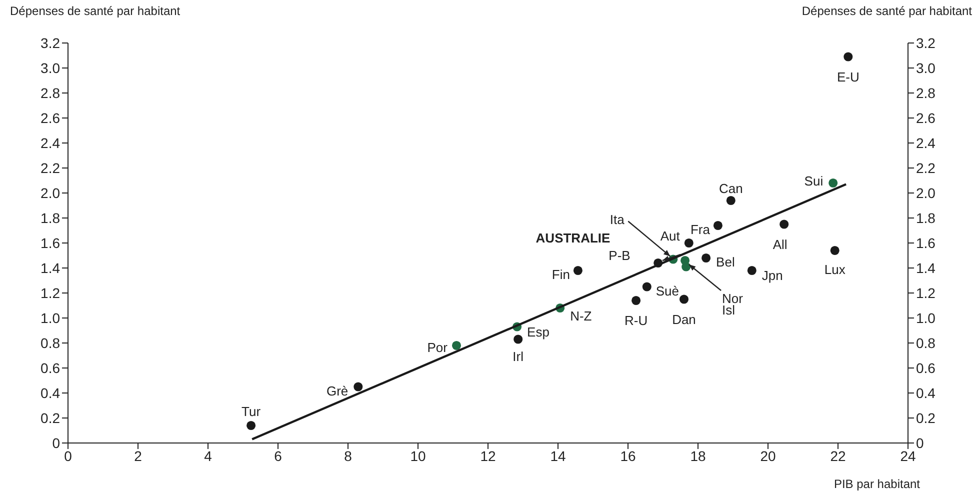 Image resolution: width=980 pixels, height=493 pixels. What do you see at coordinates (780, 244) in the screenshot?
I see `annotation: All` at bounding box center [780, 244].